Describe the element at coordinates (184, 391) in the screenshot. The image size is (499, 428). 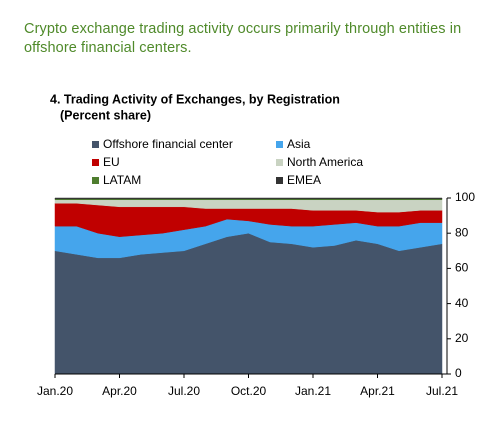
I see `x-tick-label: Jul.20` at that location.